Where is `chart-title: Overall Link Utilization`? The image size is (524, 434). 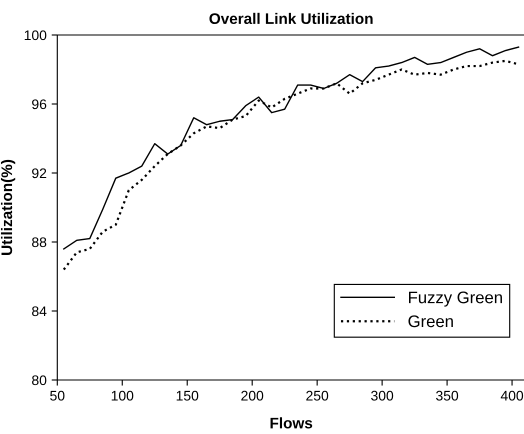 chart-title: Overall Link Utilization is located at coordinates (291, 18).